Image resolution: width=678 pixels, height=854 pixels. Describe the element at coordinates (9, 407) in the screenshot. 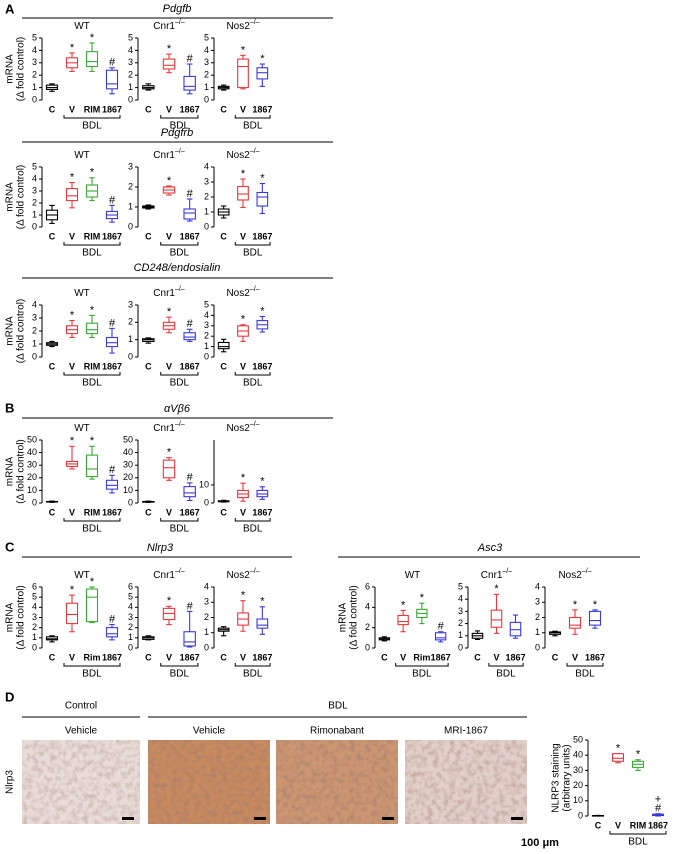

I see `panel-label: B` at that location.